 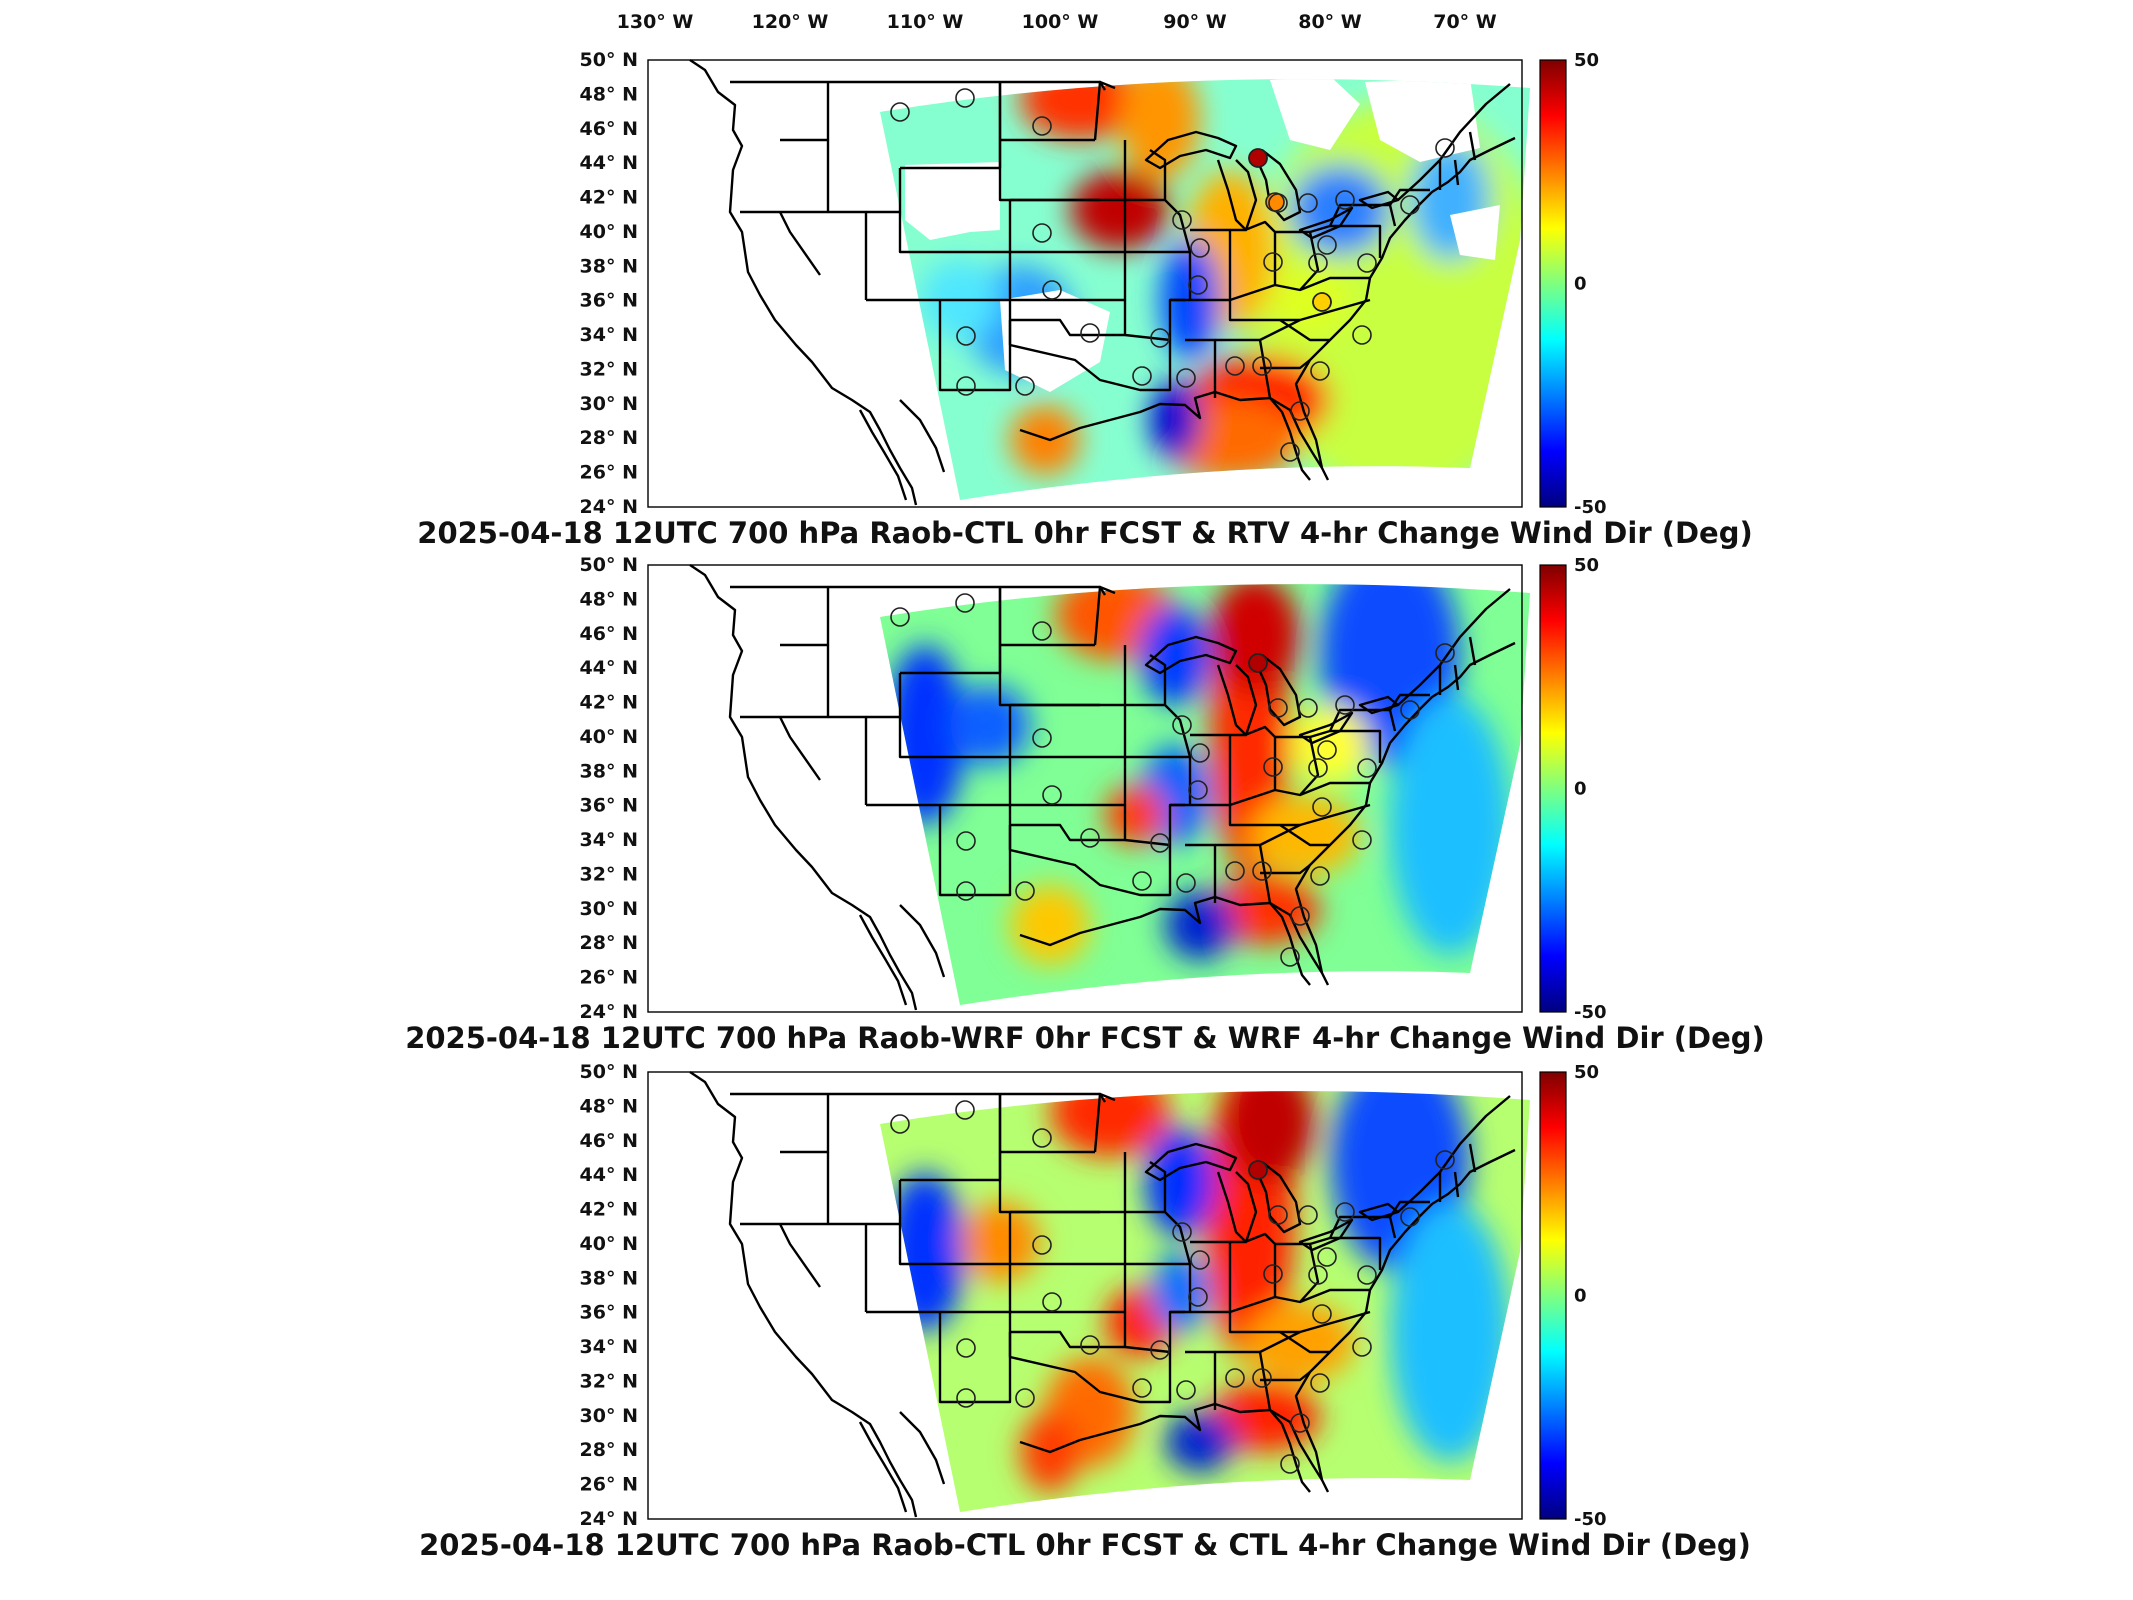 What do you see at coordinates (1465, 22) in the screenshot?
I see `lon-tick-label: 70° W` at bounding box center [1465, 22].